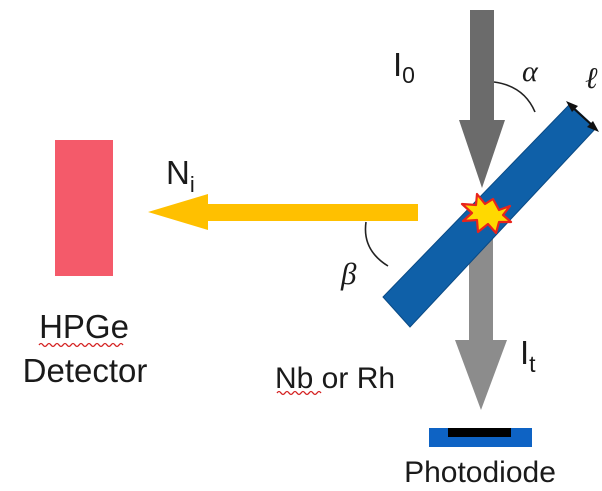 This screenshot has width=602, height=491. I want to click on fluorescence-emission-arrow, so click(283, 212).